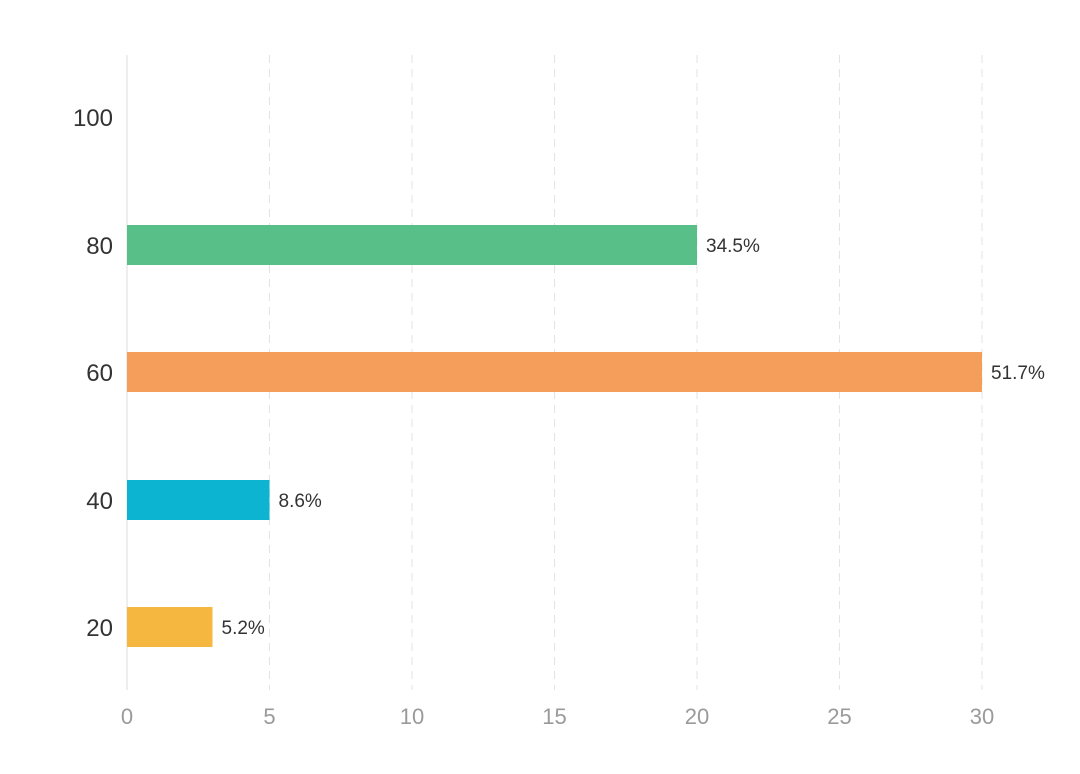 The image size is (1080, 774). I want to click on x-tick-label: 0, so click(127, 716).